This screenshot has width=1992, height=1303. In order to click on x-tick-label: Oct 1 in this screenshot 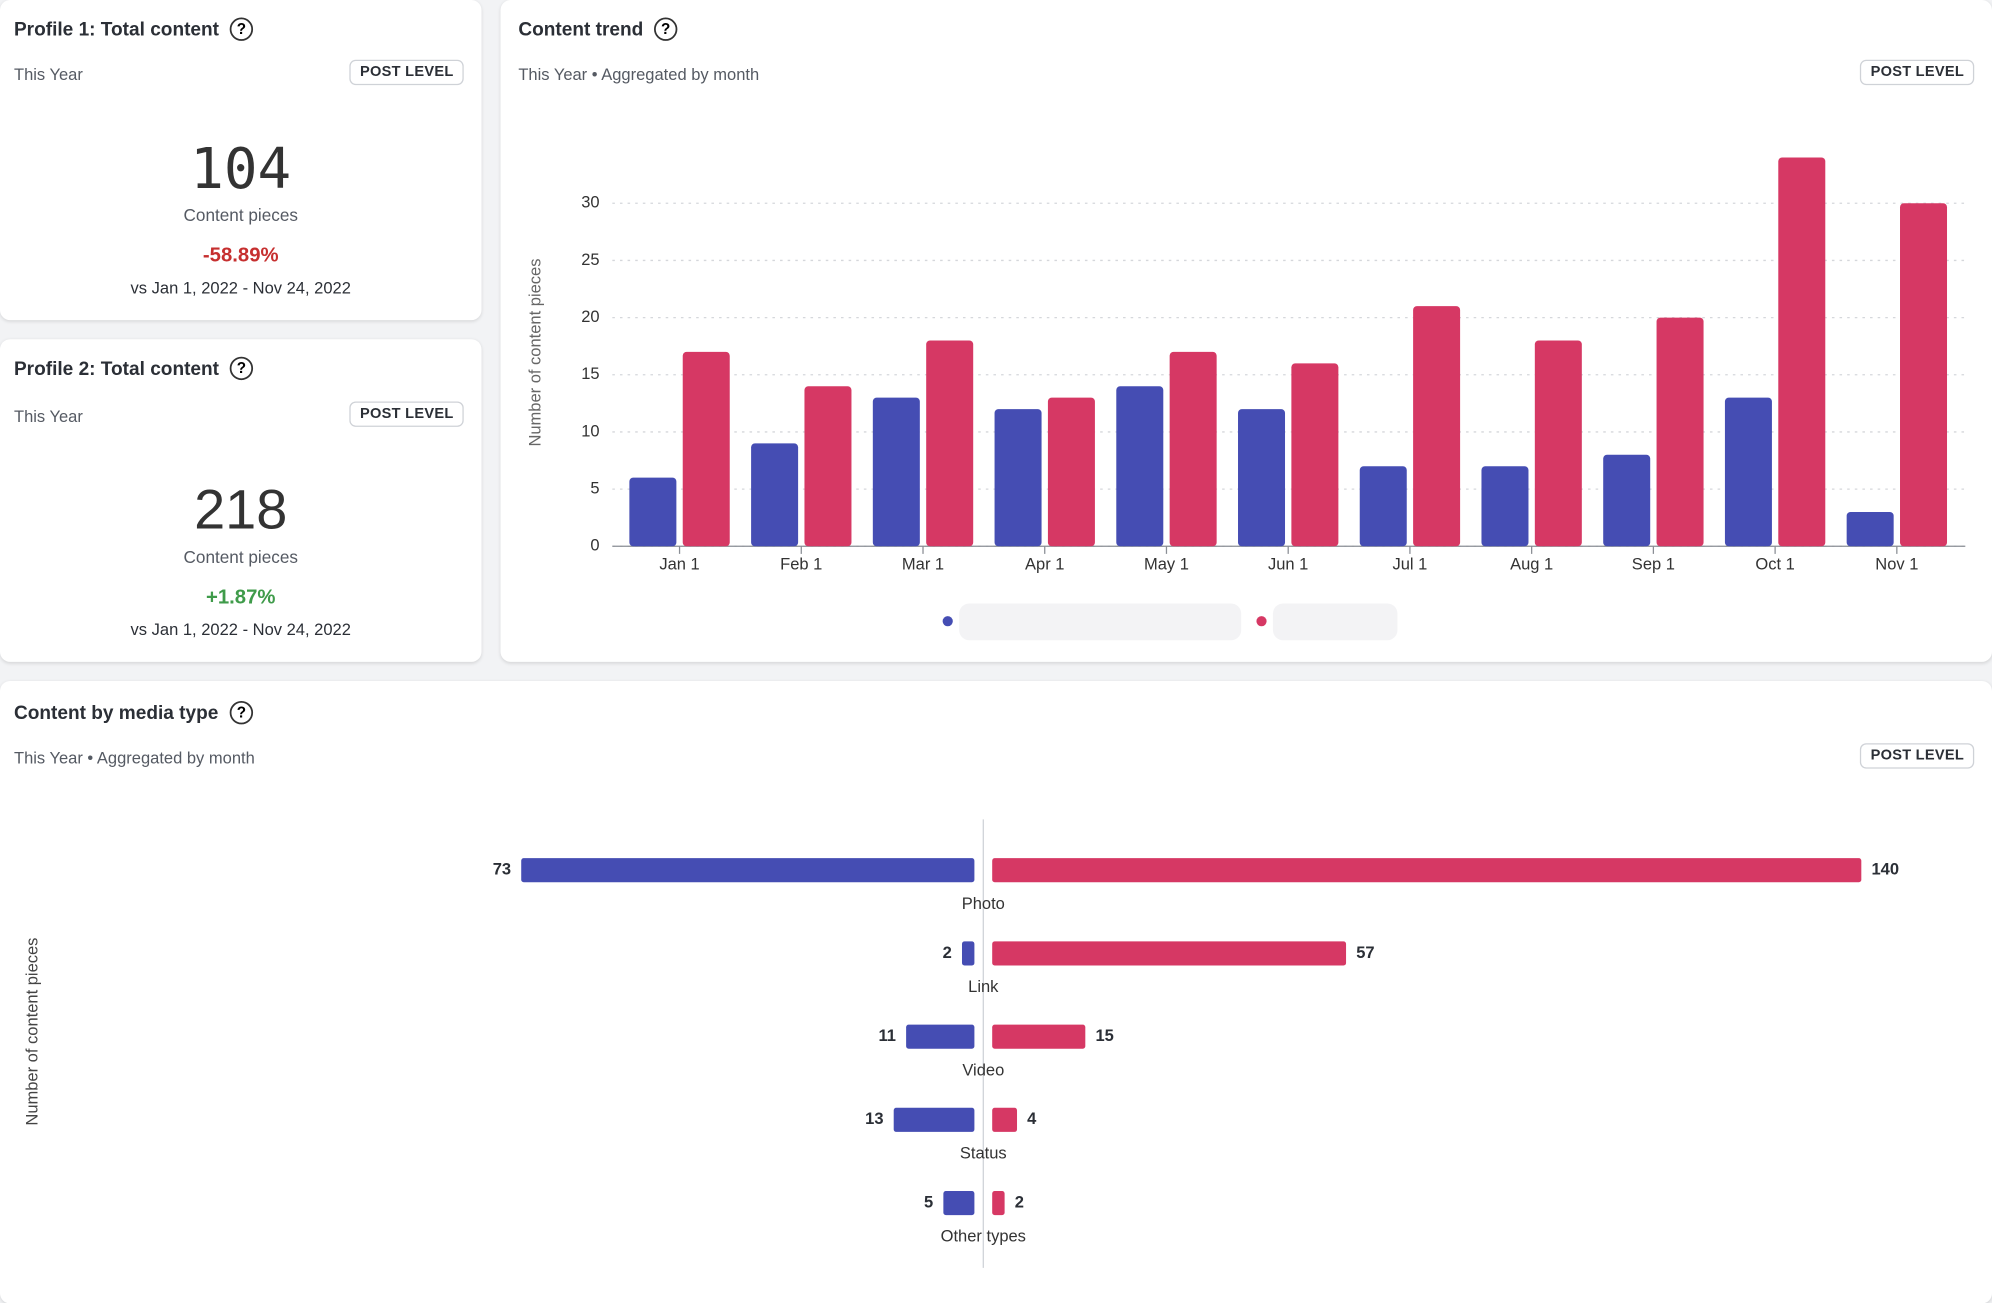, I will do `click(1774, 565)`.